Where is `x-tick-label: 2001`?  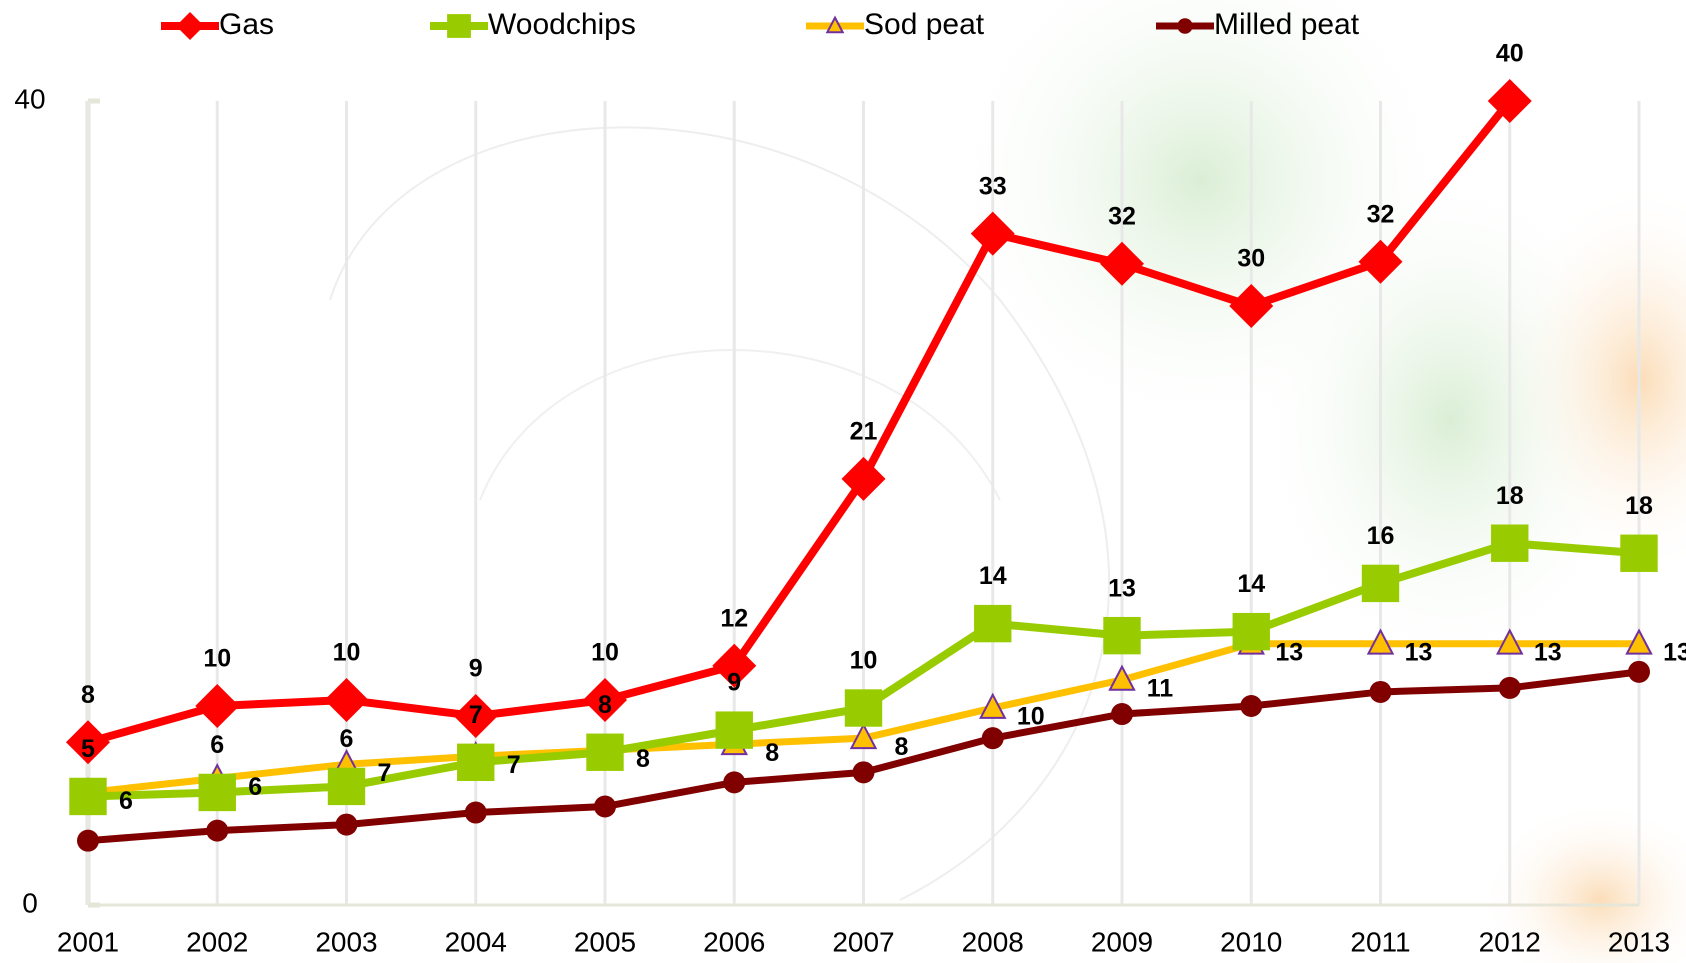
x-tick-label: 2001 is located at coordinates (88, 941).